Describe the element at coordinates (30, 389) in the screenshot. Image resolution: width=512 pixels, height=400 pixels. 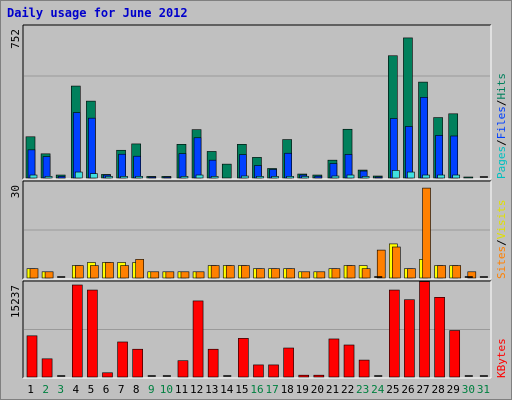
I see `x-tick-label-day-1: 1` at that location.